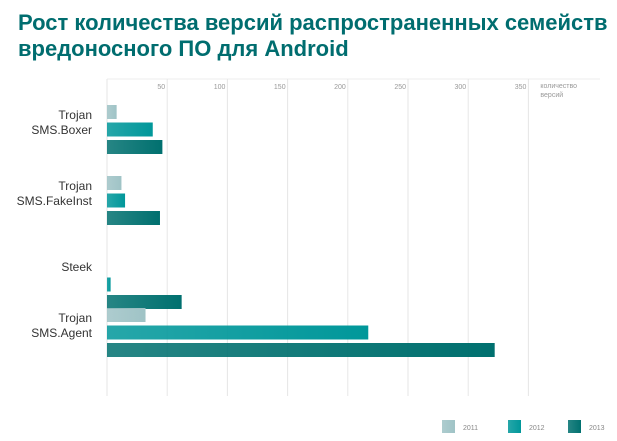 The width and height of the screenshot is (617, 441). Describe the element at coordinates (597, 428) in the screenshot. I see `legend-label: 2013` at that location.